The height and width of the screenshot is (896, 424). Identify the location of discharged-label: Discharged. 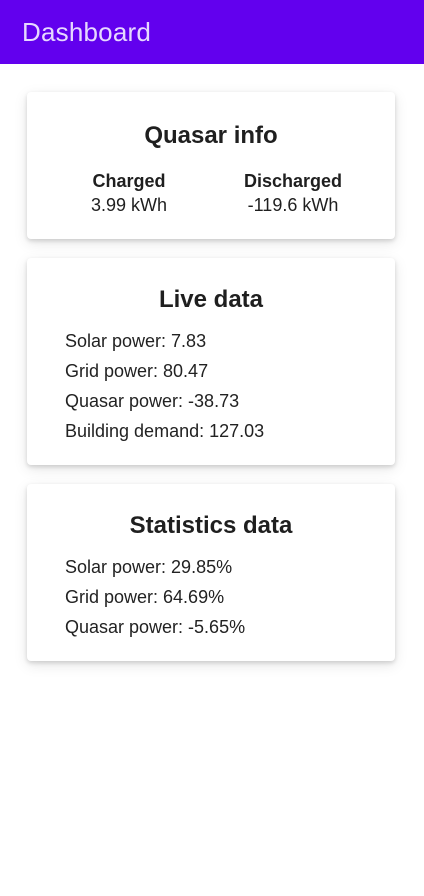
(293, 181).